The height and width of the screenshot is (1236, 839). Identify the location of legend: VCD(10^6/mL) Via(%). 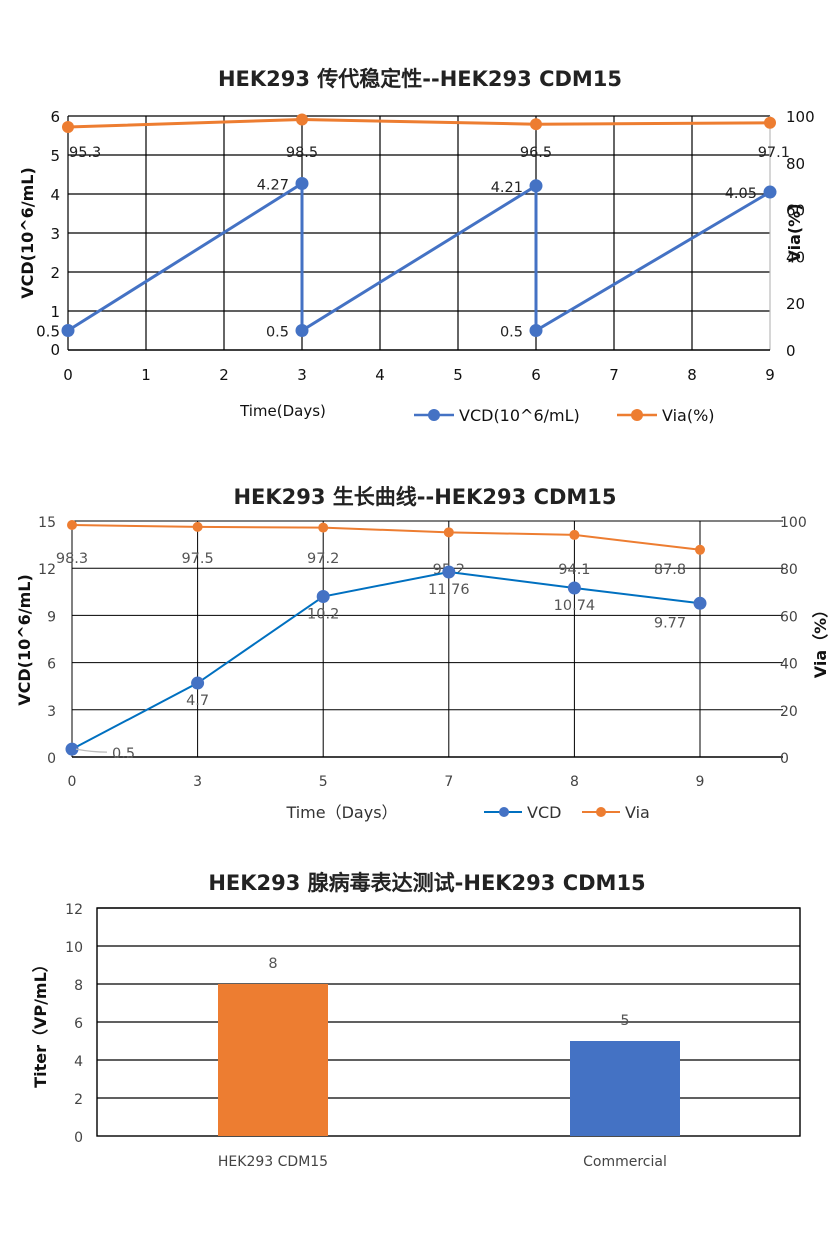
(564, 415).